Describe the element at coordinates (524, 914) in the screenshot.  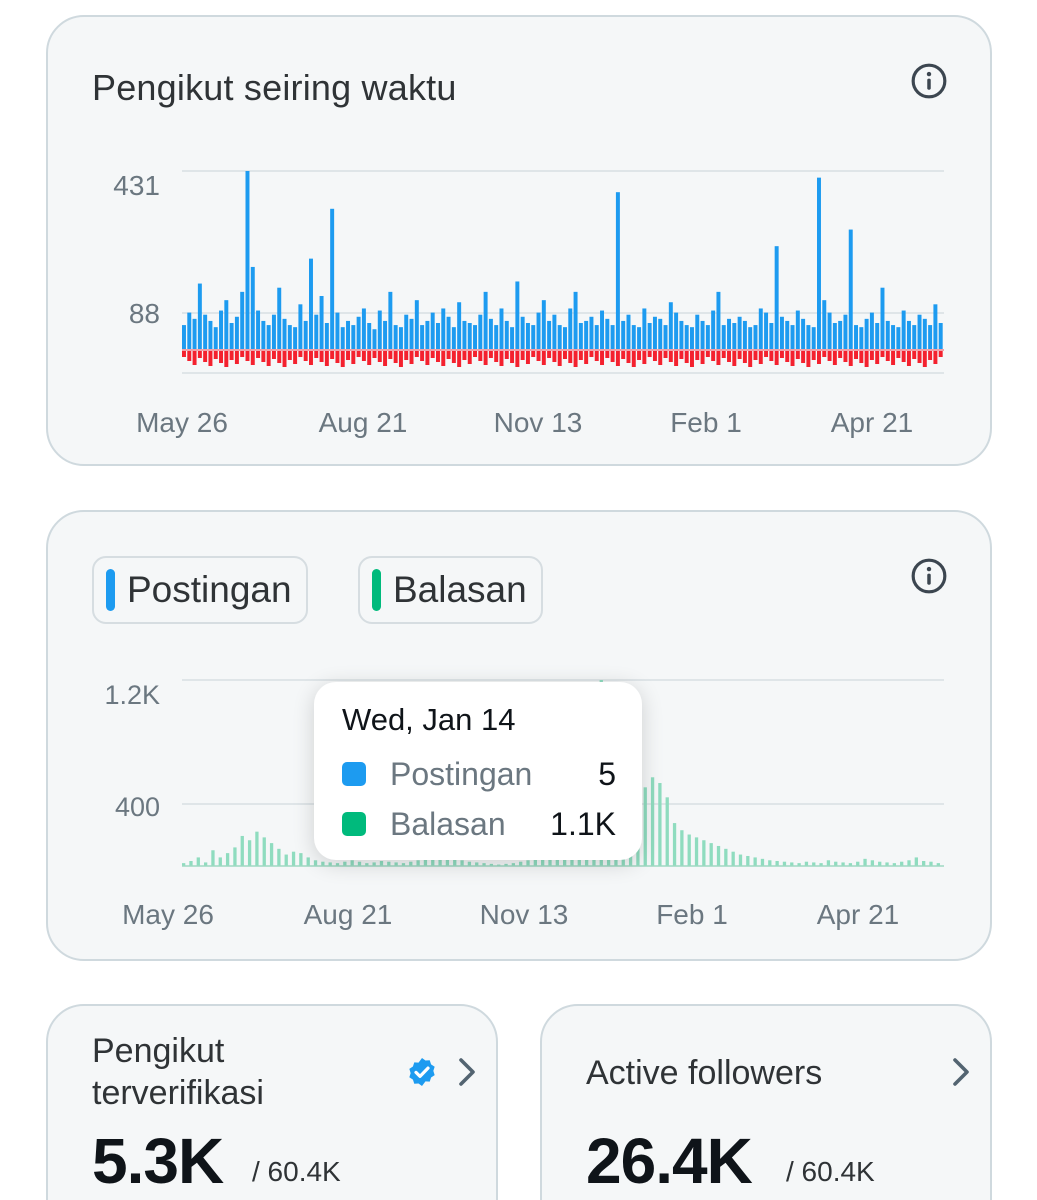
I see `x-tick-label: Nov 13` at that location.